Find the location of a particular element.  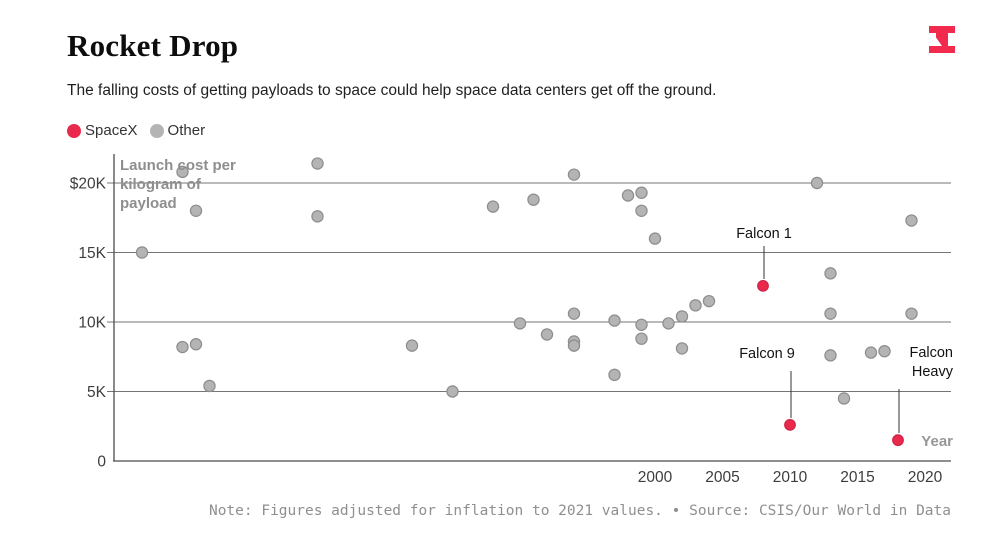

legend-dot-spacex is located at coordinates (74, 130).